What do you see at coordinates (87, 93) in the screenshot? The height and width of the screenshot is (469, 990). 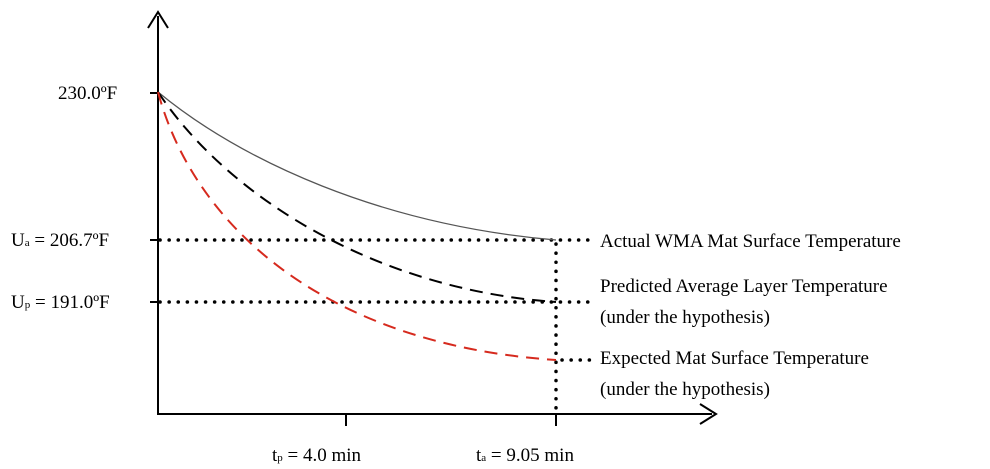 I see `y-label-top: 230.0ºF` at bounding box center [87, 93].